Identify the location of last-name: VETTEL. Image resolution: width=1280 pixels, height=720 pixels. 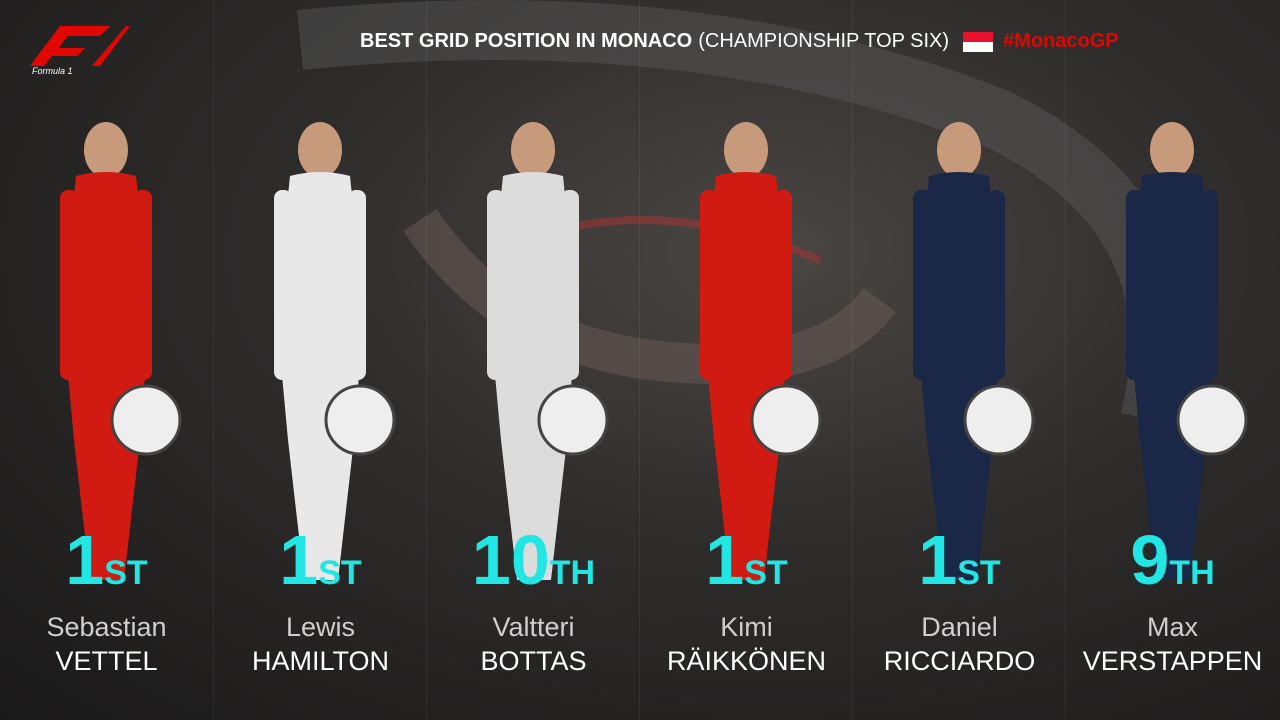
(106, 661).